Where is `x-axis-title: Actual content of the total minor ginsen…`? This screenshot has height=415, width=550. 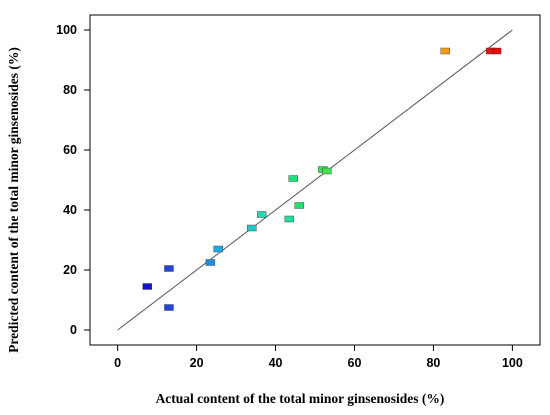
x-axis-title: Actual content of the total minor ginsen… is located at coordinates (300, 398).